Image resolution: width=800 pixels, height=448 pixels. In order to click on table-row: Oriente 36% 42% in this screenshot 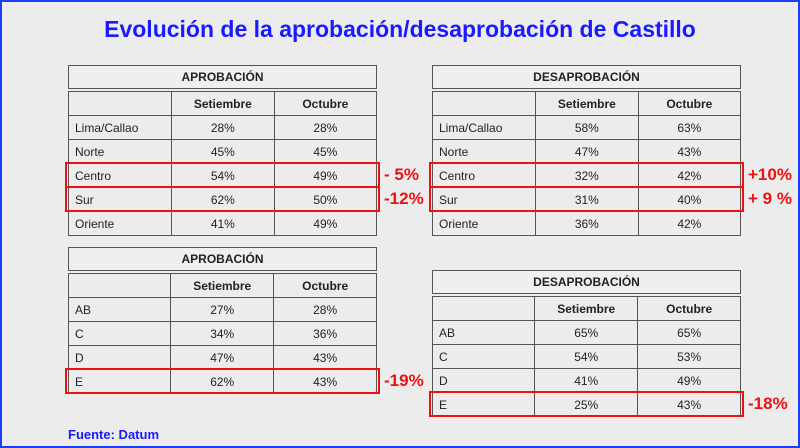, I will do `click(587, 223)`.